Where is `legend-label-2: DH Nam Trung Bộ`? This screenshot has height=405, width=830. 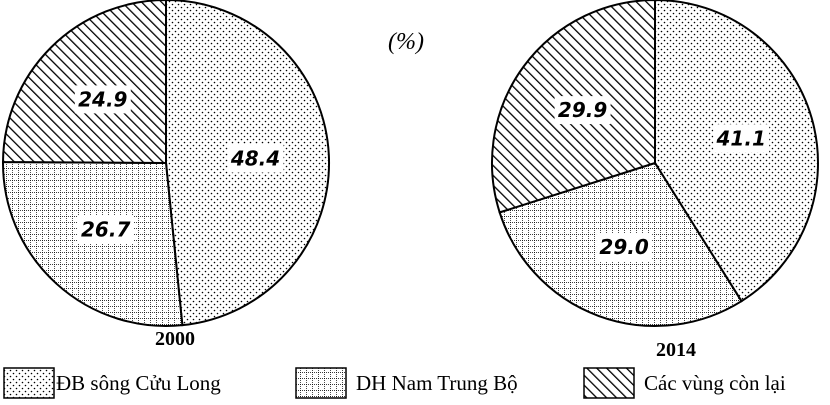
legend-label-2: DH Nam Trung Bộ is located at coordinates (437, 383).